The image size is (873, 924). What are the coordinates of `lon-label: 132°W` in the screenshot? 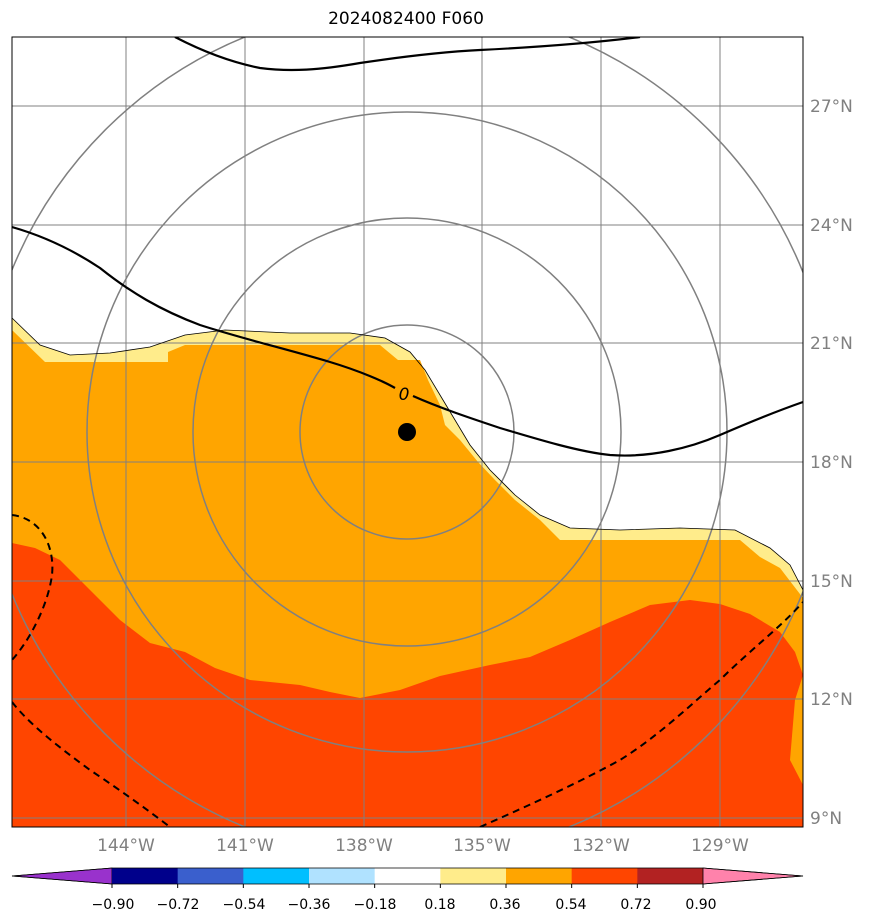 It's located at (601, 846).